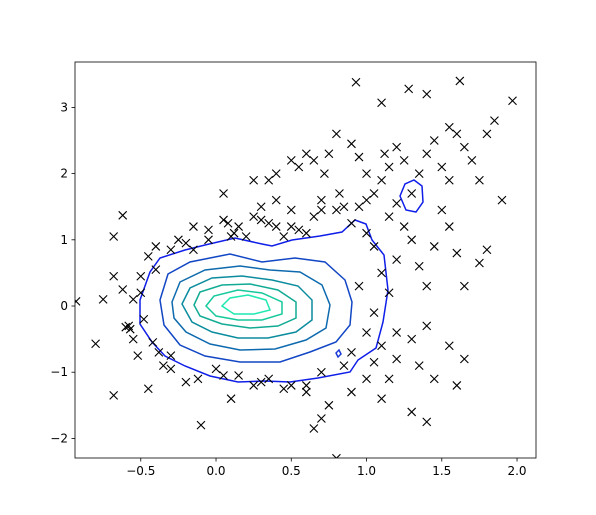 The width and height of the screenshot is (596, 515). I want to click on x-tick-label: 2.0, so click(516, 471).